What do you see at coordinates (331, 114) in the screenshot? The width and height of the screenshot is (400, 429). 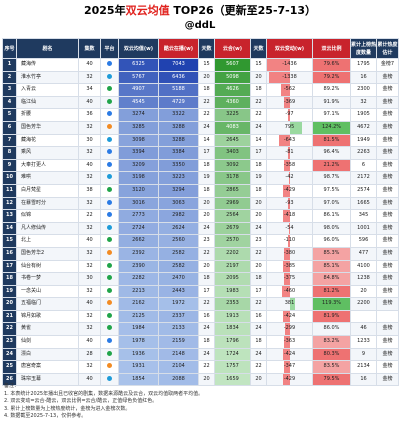 I see `ratio-value: 97.1%` at bounding box center [331, 114].